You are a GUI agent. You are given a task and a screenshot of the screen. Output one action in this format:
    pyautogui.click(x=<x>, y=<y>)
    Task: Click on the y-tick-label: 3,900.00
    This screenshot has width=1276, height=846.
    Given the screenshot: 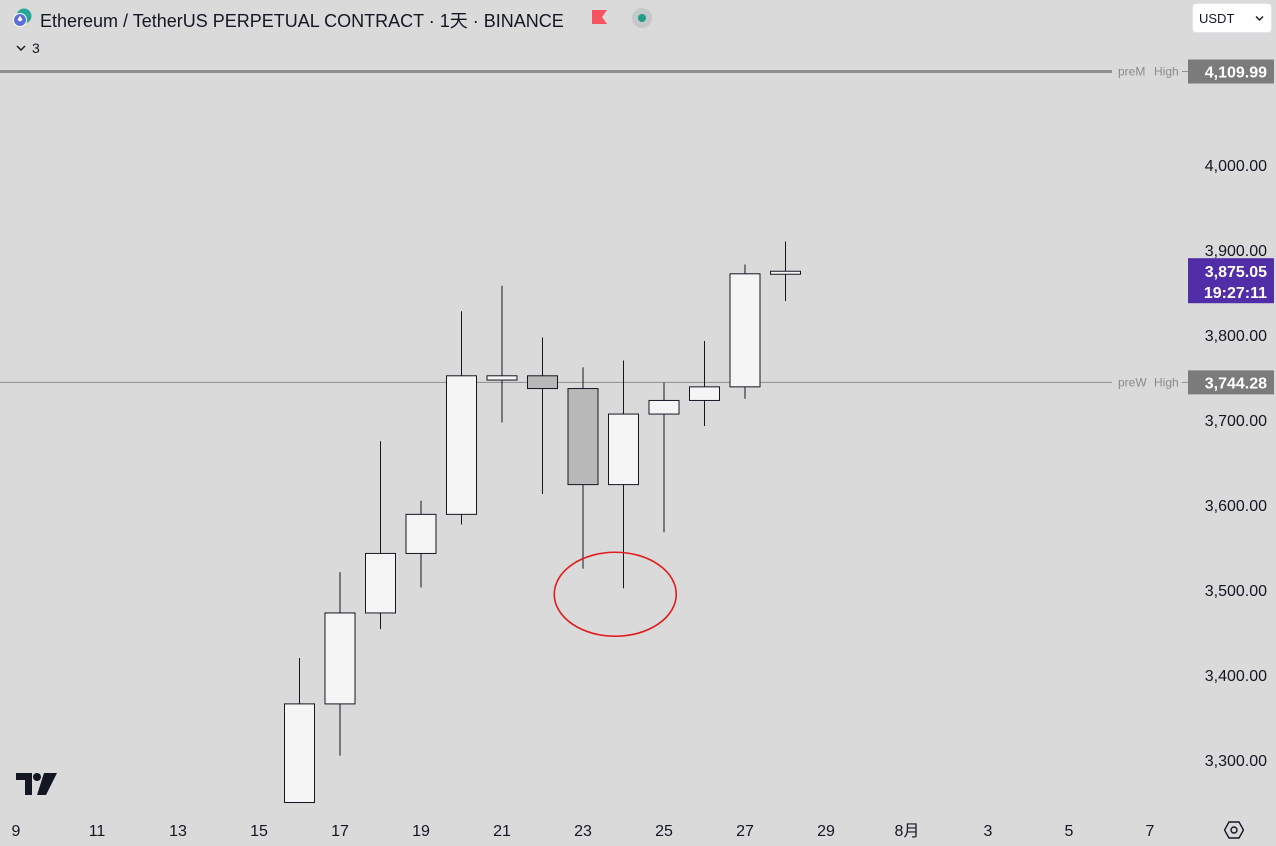 What is the action you would take?
    pyautogui.click(x=1236, y=251)
    